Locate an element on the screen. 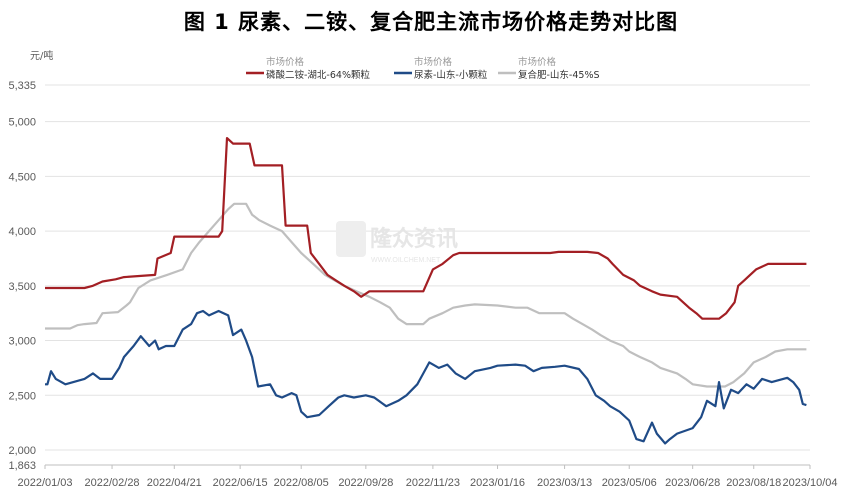 This screenshot has height=499, width=862. y-tick-label: 5,335 is located at coordinates (22, 86).